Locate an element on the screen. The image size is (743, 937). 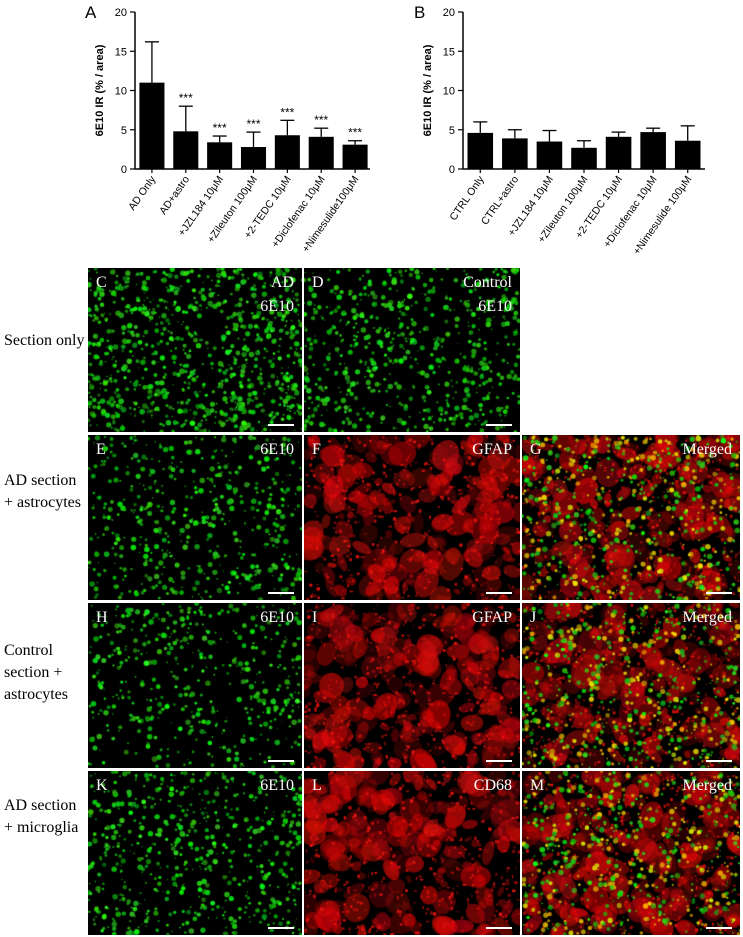
panel-letter: A is located at coordinates (91, 12).